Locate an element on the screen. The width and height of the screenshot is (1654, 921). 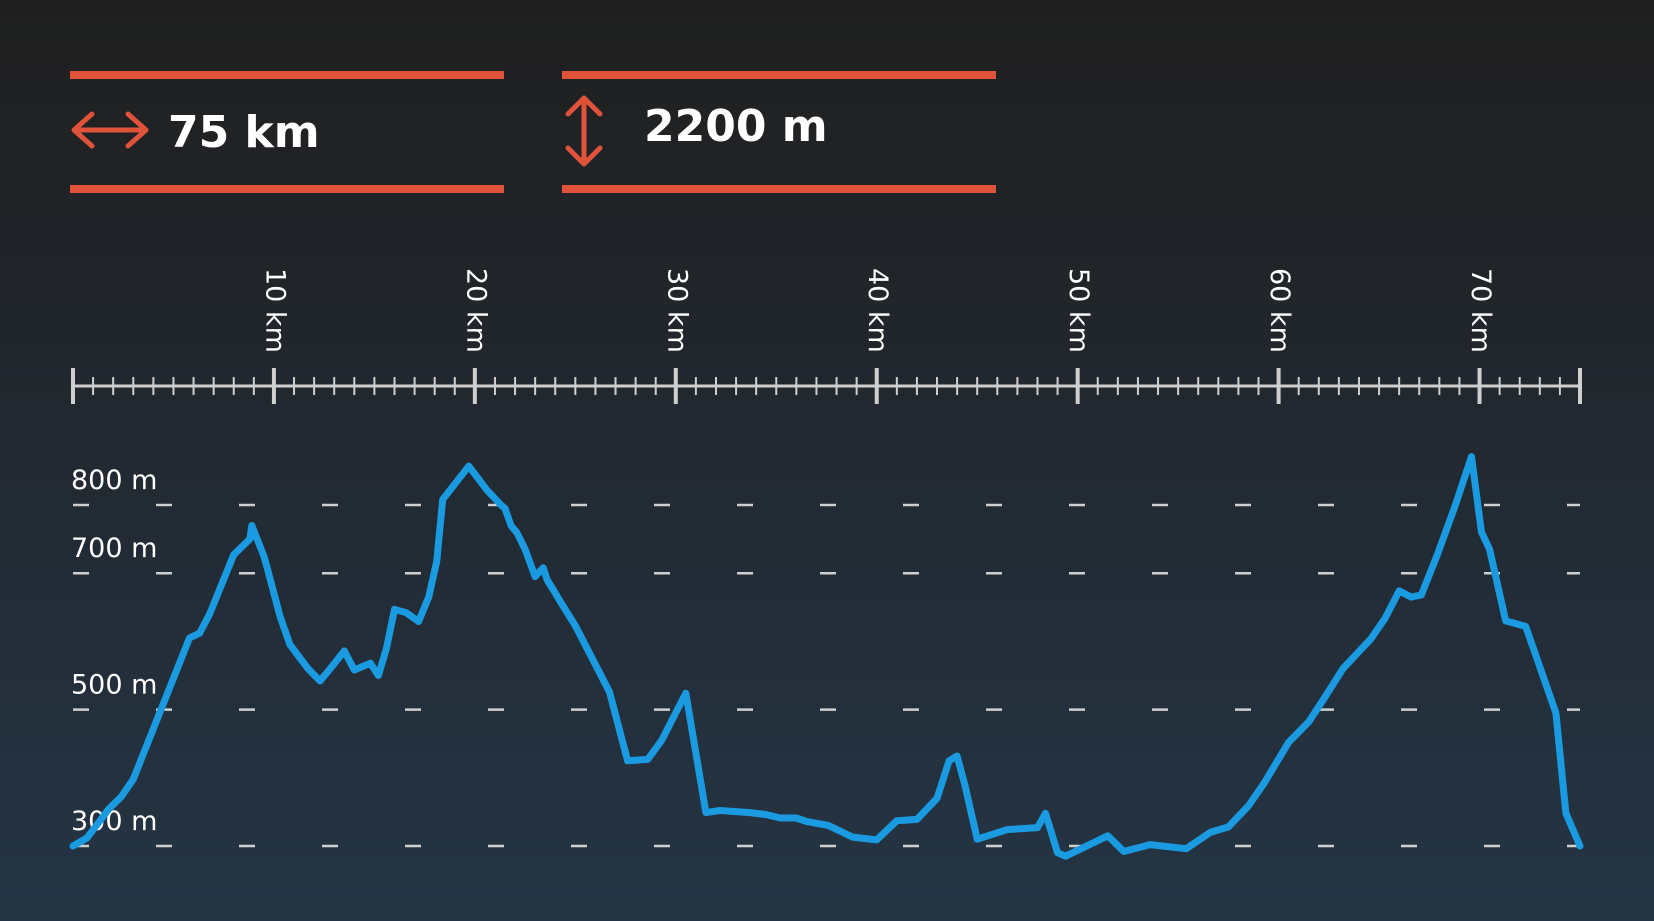
elevation-stat-bottom-rule is located at coordinates (779, 189).